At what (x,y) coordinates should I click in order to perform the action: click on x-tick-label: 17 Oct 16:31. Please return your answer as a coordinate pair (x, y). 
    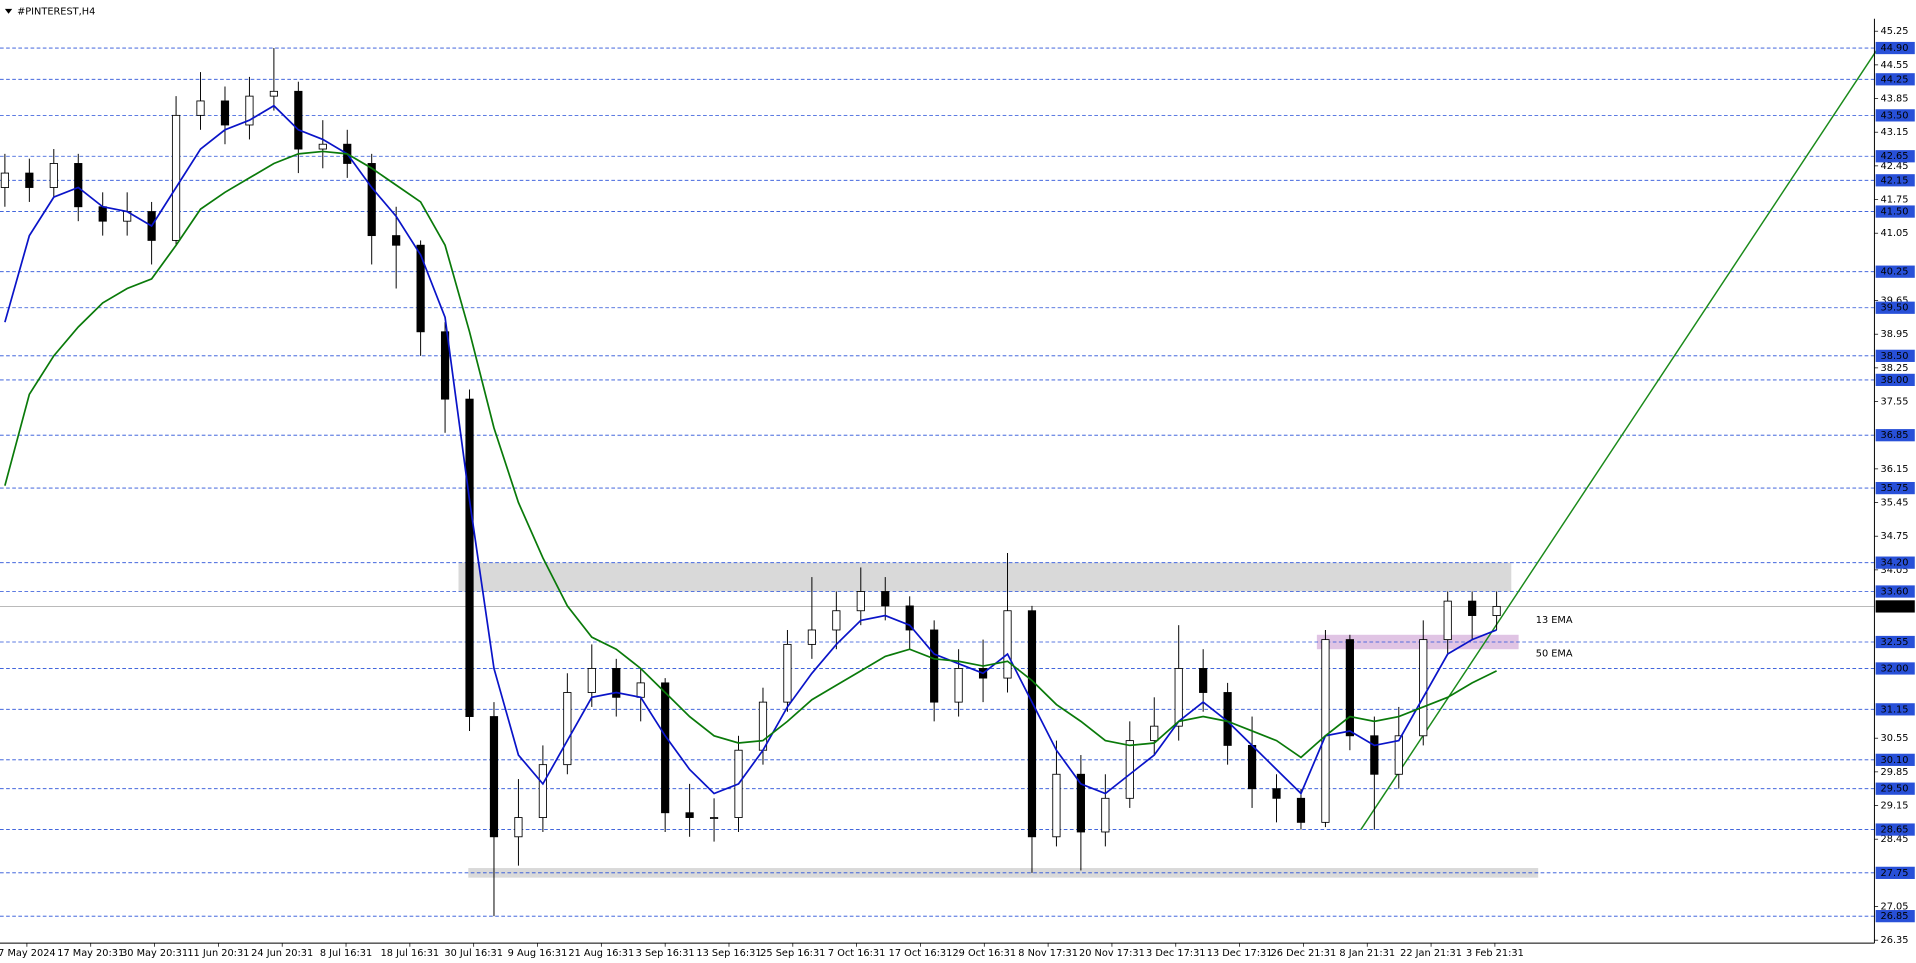
    Looking at the image, I should click on (921, 953).